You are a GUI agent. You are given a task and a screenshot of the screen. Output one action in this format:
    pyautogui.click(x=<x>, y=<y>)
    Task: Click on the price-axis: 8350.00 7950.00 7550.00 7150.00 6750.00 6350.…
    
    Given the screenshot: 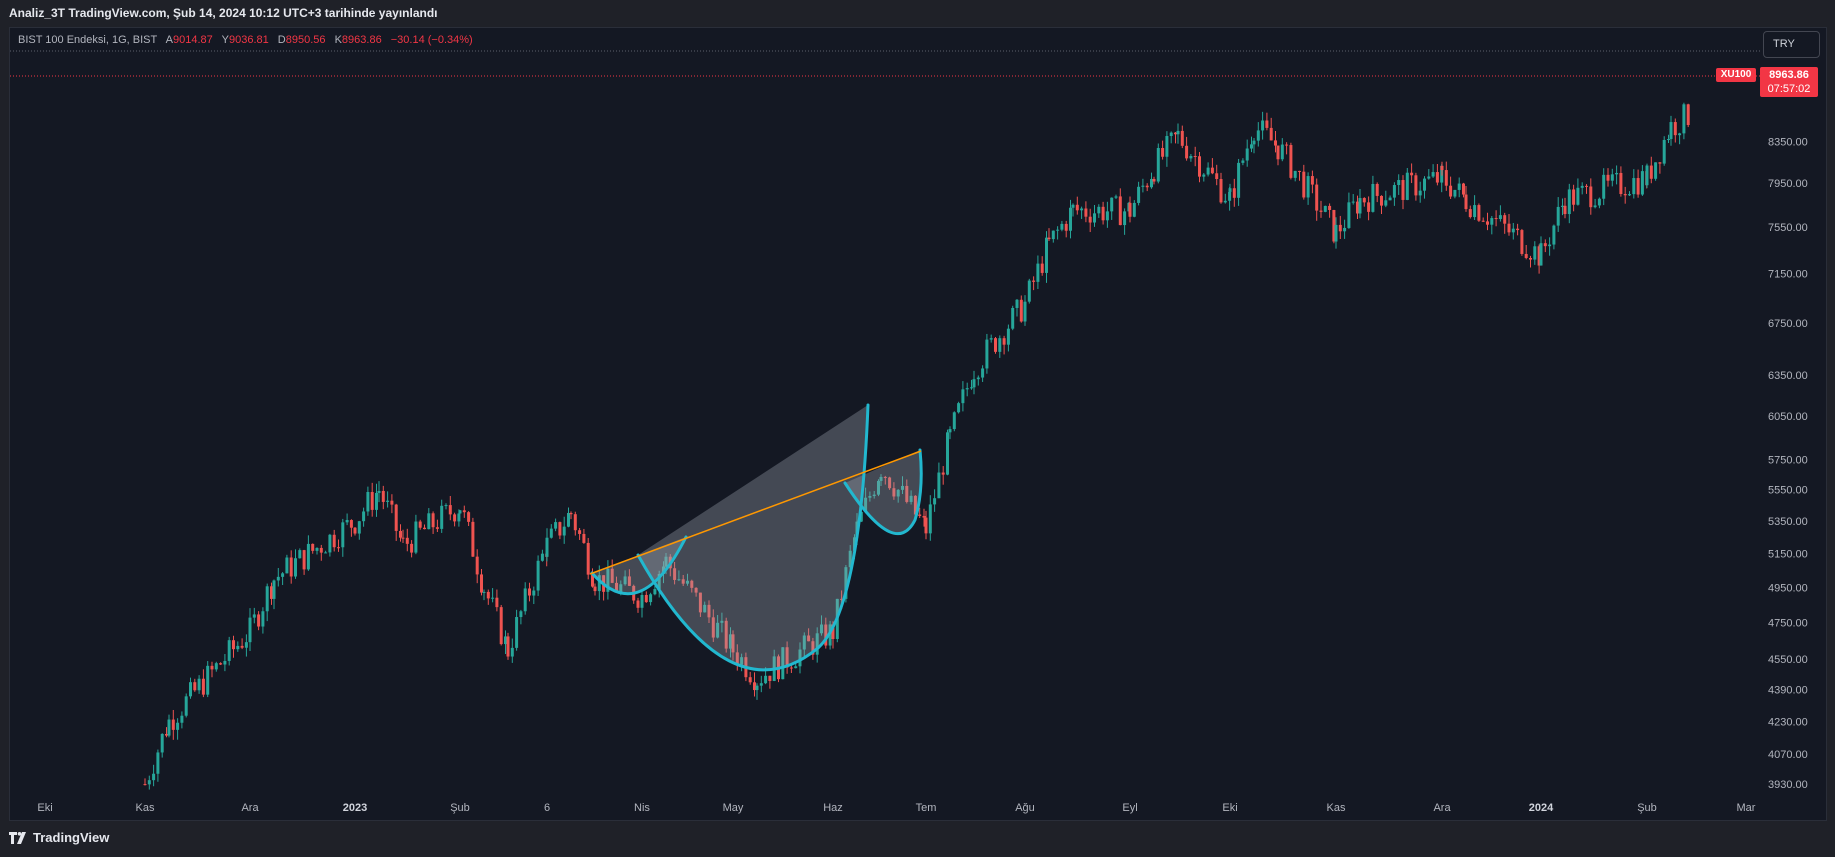 What is the action you would take?
    pyautogui.click(x=1788, y=463)
    